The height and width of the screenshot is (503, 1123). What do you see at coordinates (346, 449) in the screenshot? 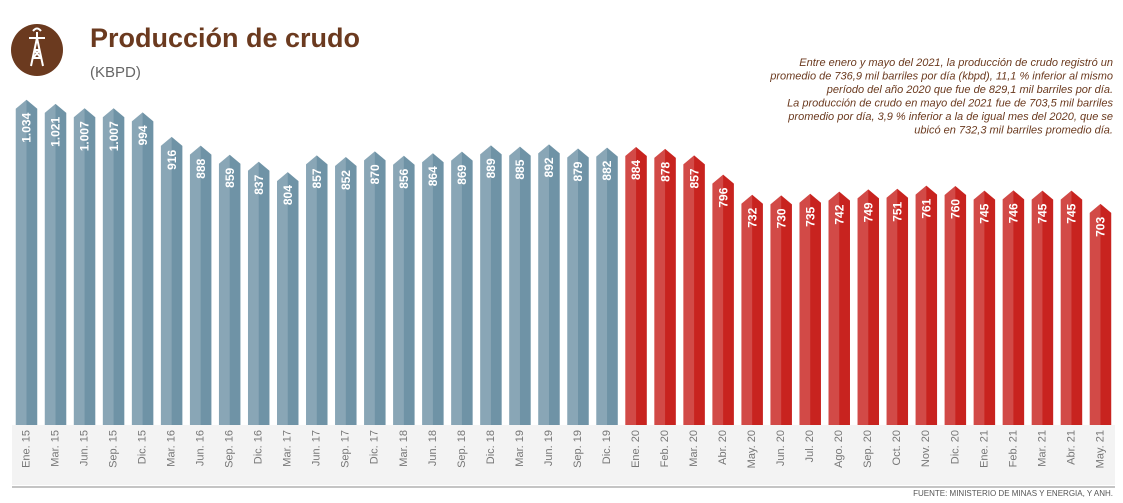
I see `x-tick-label: Sep. 17` at bounding box center [346, 449].